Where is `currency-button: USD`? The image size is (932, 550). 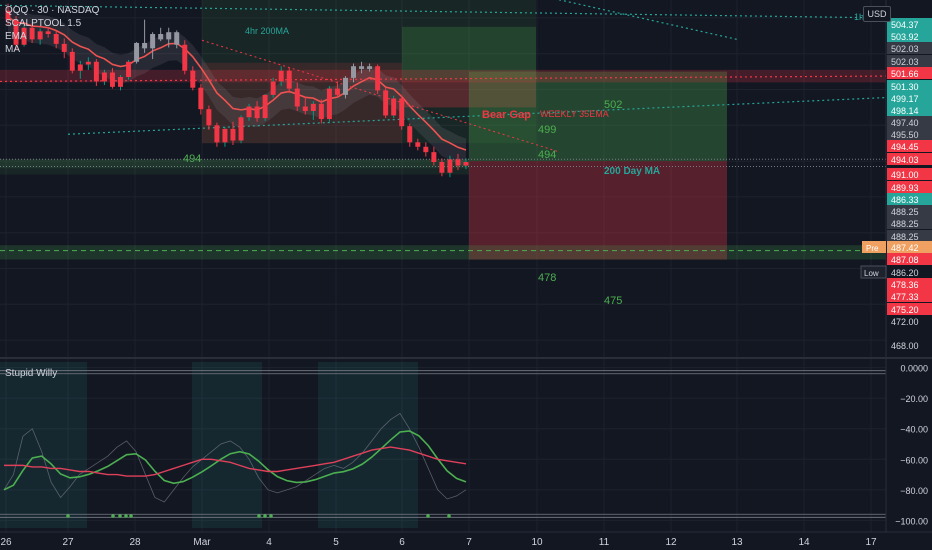 currency-button: USD is located at coordinates (877, 14).